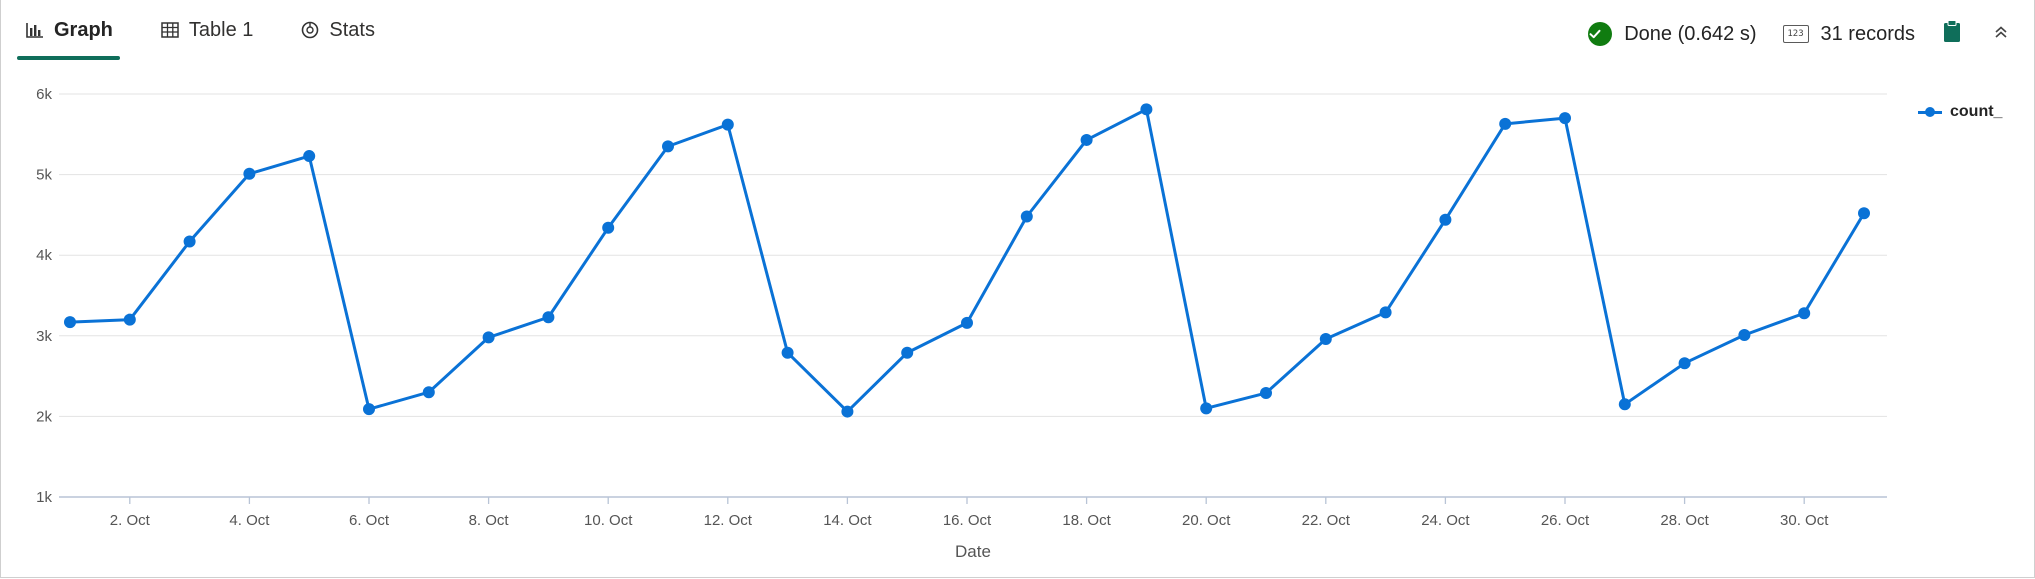 This screenshot has width=2035, height=579. I want to click on x-tick-label: 12. Oct, so click(728, 520).